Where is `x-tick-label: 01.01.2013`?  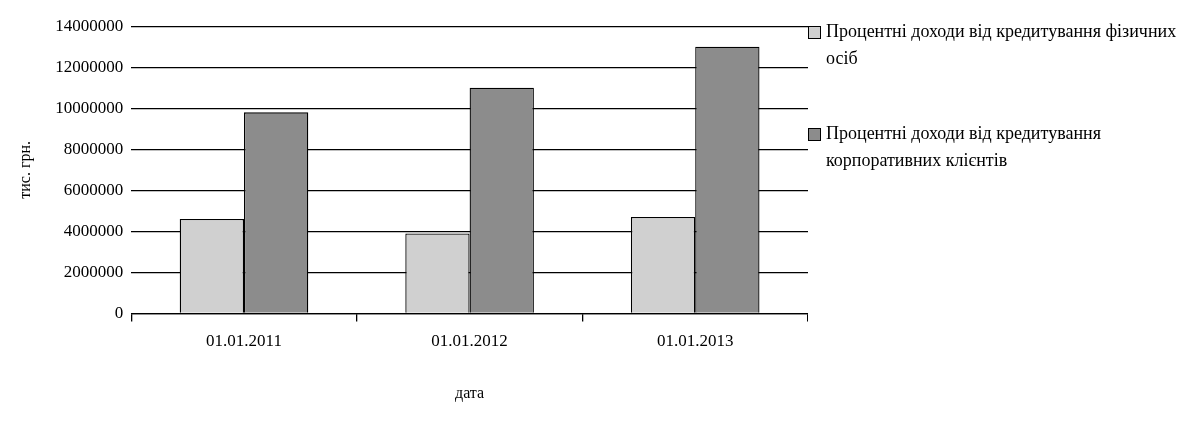 x-tick-label: 01.01.2013 is located at coordinates (695, 341).